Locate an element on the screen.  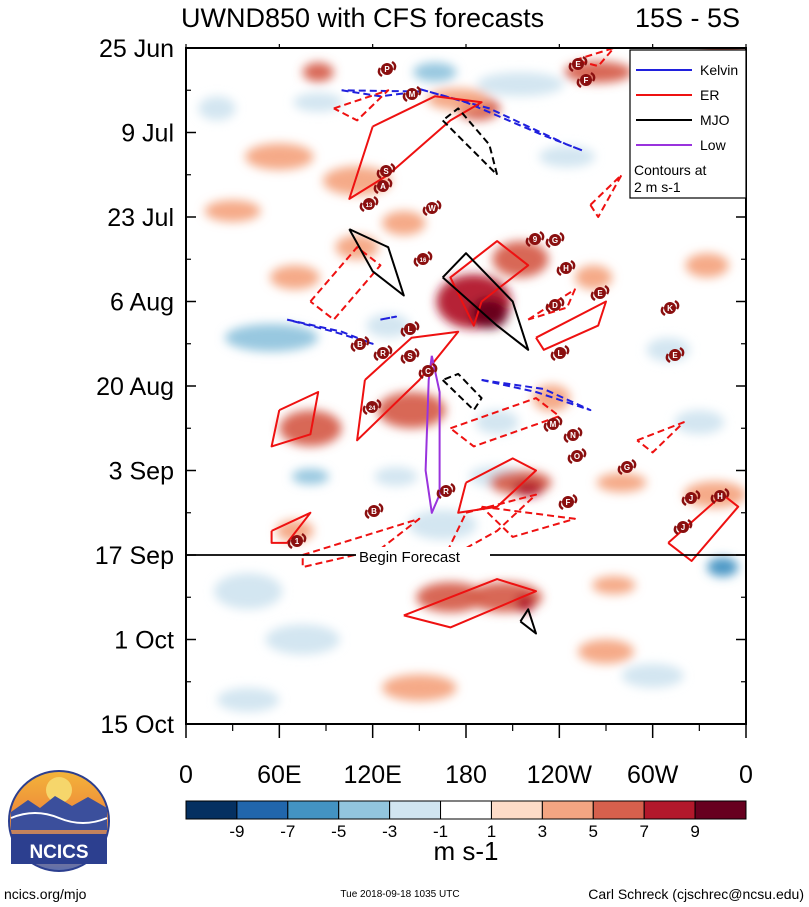
storm-label: C is located at coordinates (428, 371).